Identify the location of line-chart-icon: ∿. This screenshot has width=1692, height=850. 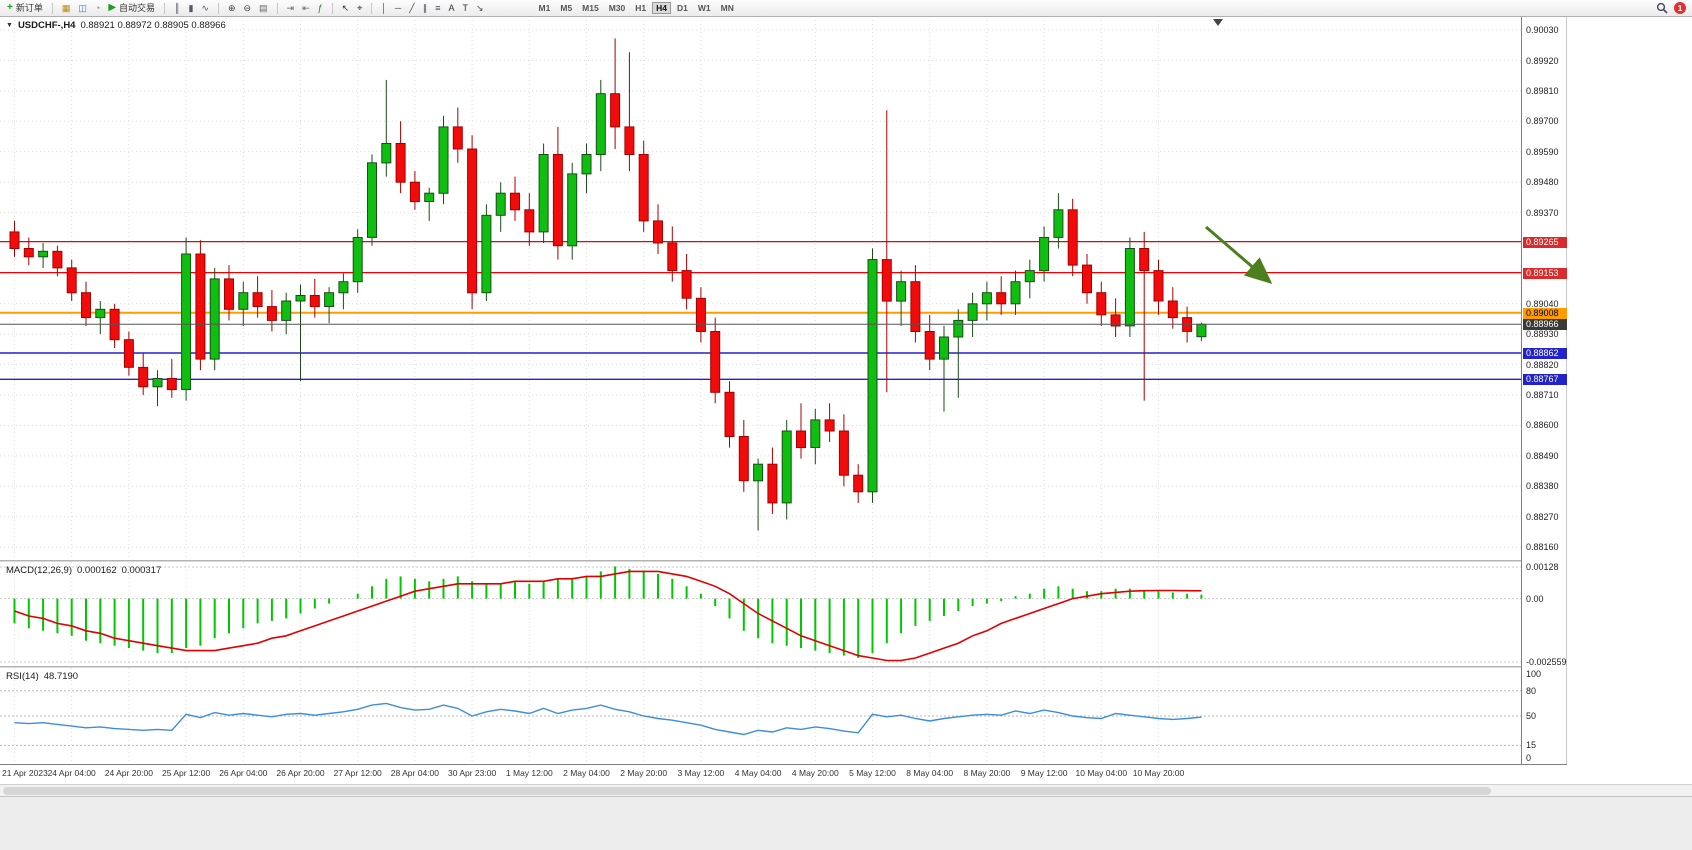
(205, 8).